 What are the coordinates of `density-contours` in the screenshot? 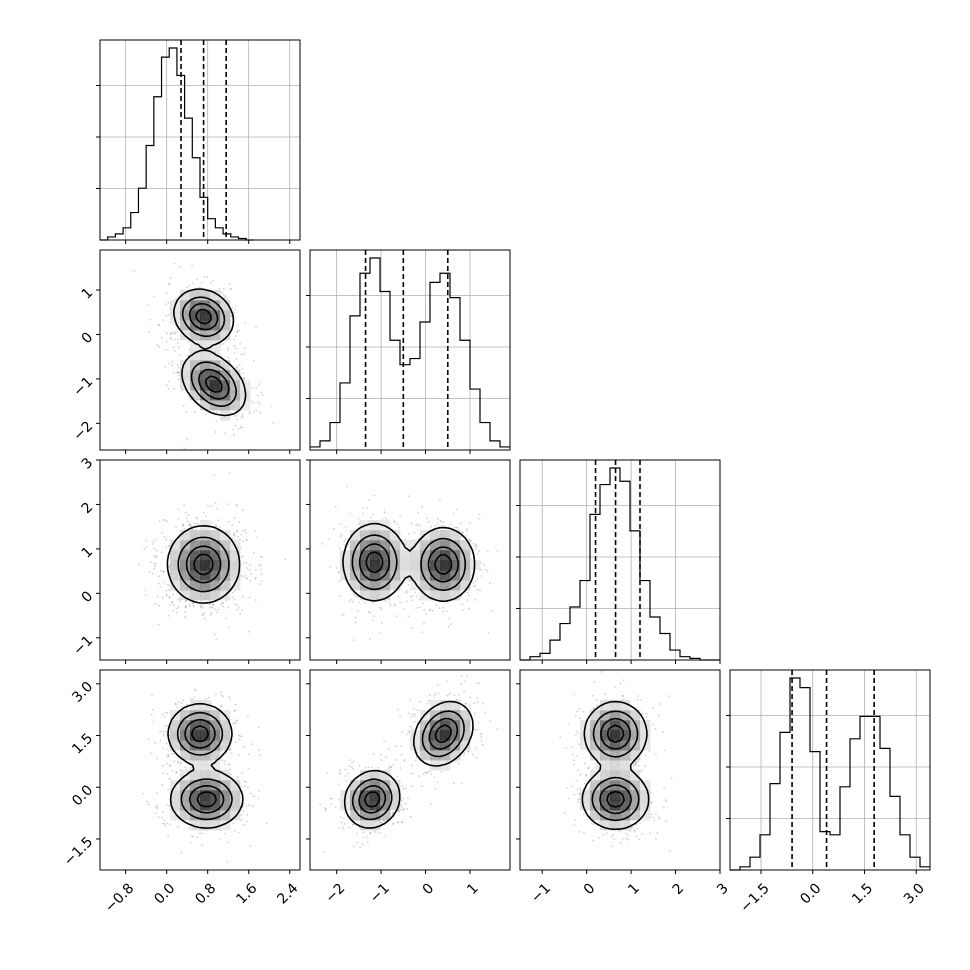 It's located at (210, 352).